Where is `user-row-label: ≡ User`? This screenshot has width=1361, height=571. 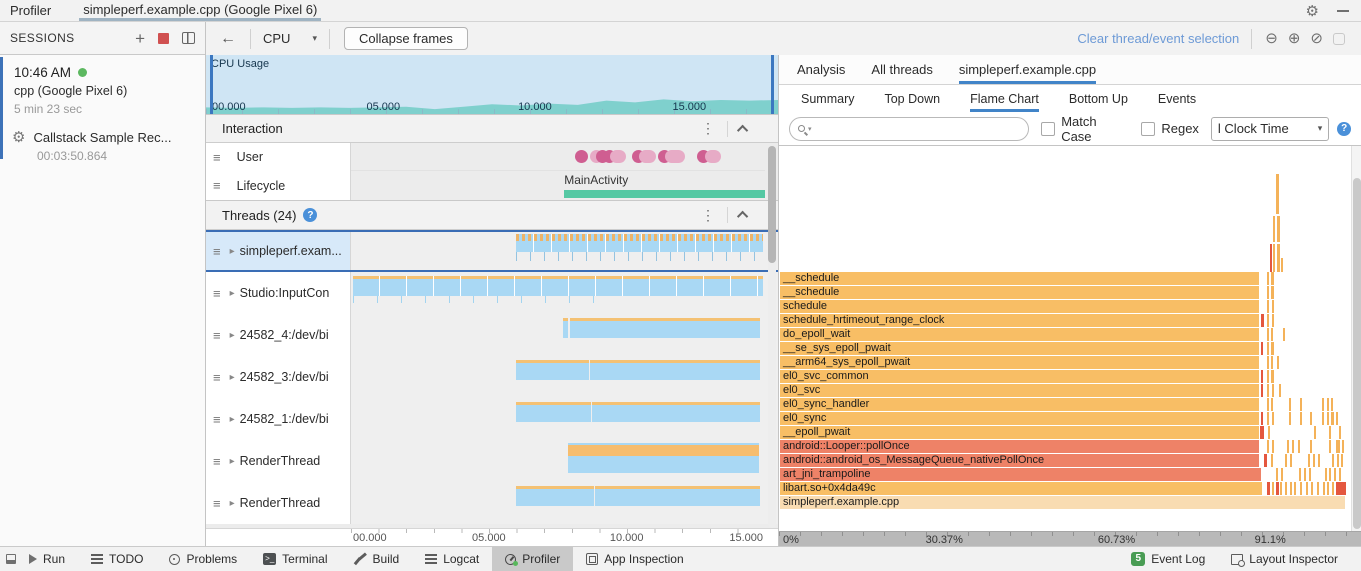
user-row-label: ≡ User is located at coordinates (278, 157).